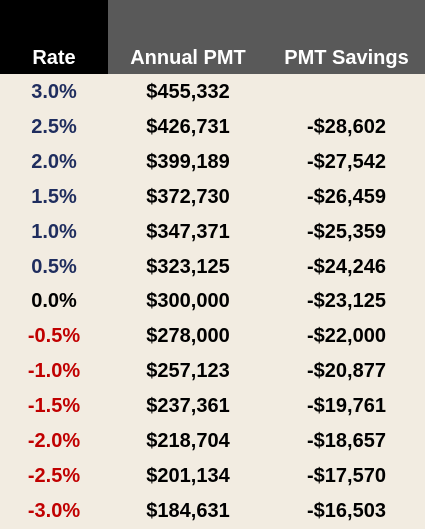 The width and height of the screenshot is (425, 529). What do you see at coordinates (346, 301) in the screenshot?
I see `pmt-savings: -$23,125` at bounding box center [346, 301].